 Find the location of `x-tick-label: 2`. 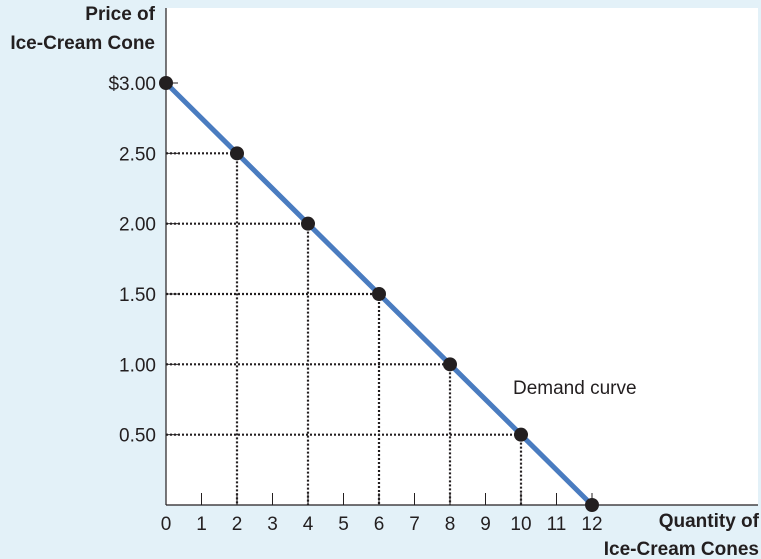

x-tick-label: 2 is located at coordinates (237, 524).